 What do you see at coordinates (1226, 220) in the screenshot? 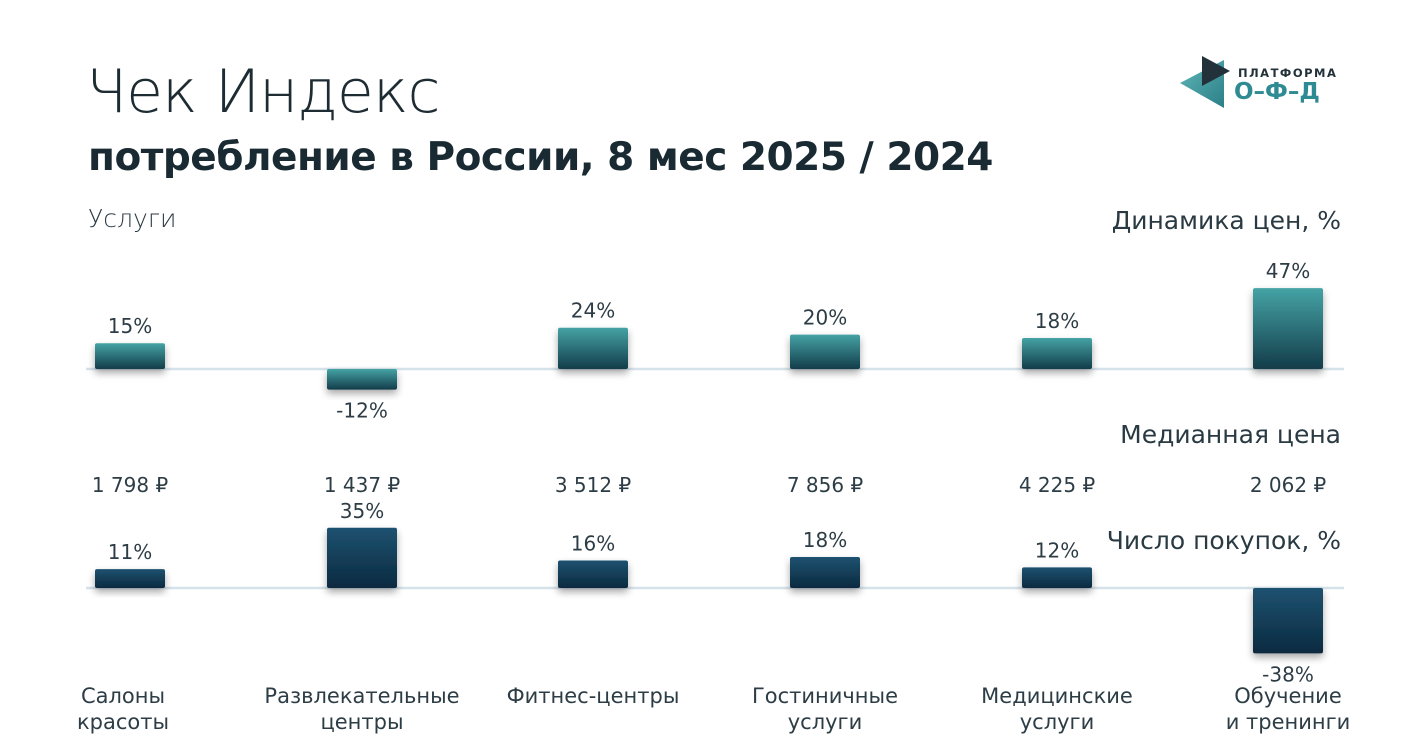
I see `series-price-title: Динамика цен, %` at bounding box center [1226, 220].